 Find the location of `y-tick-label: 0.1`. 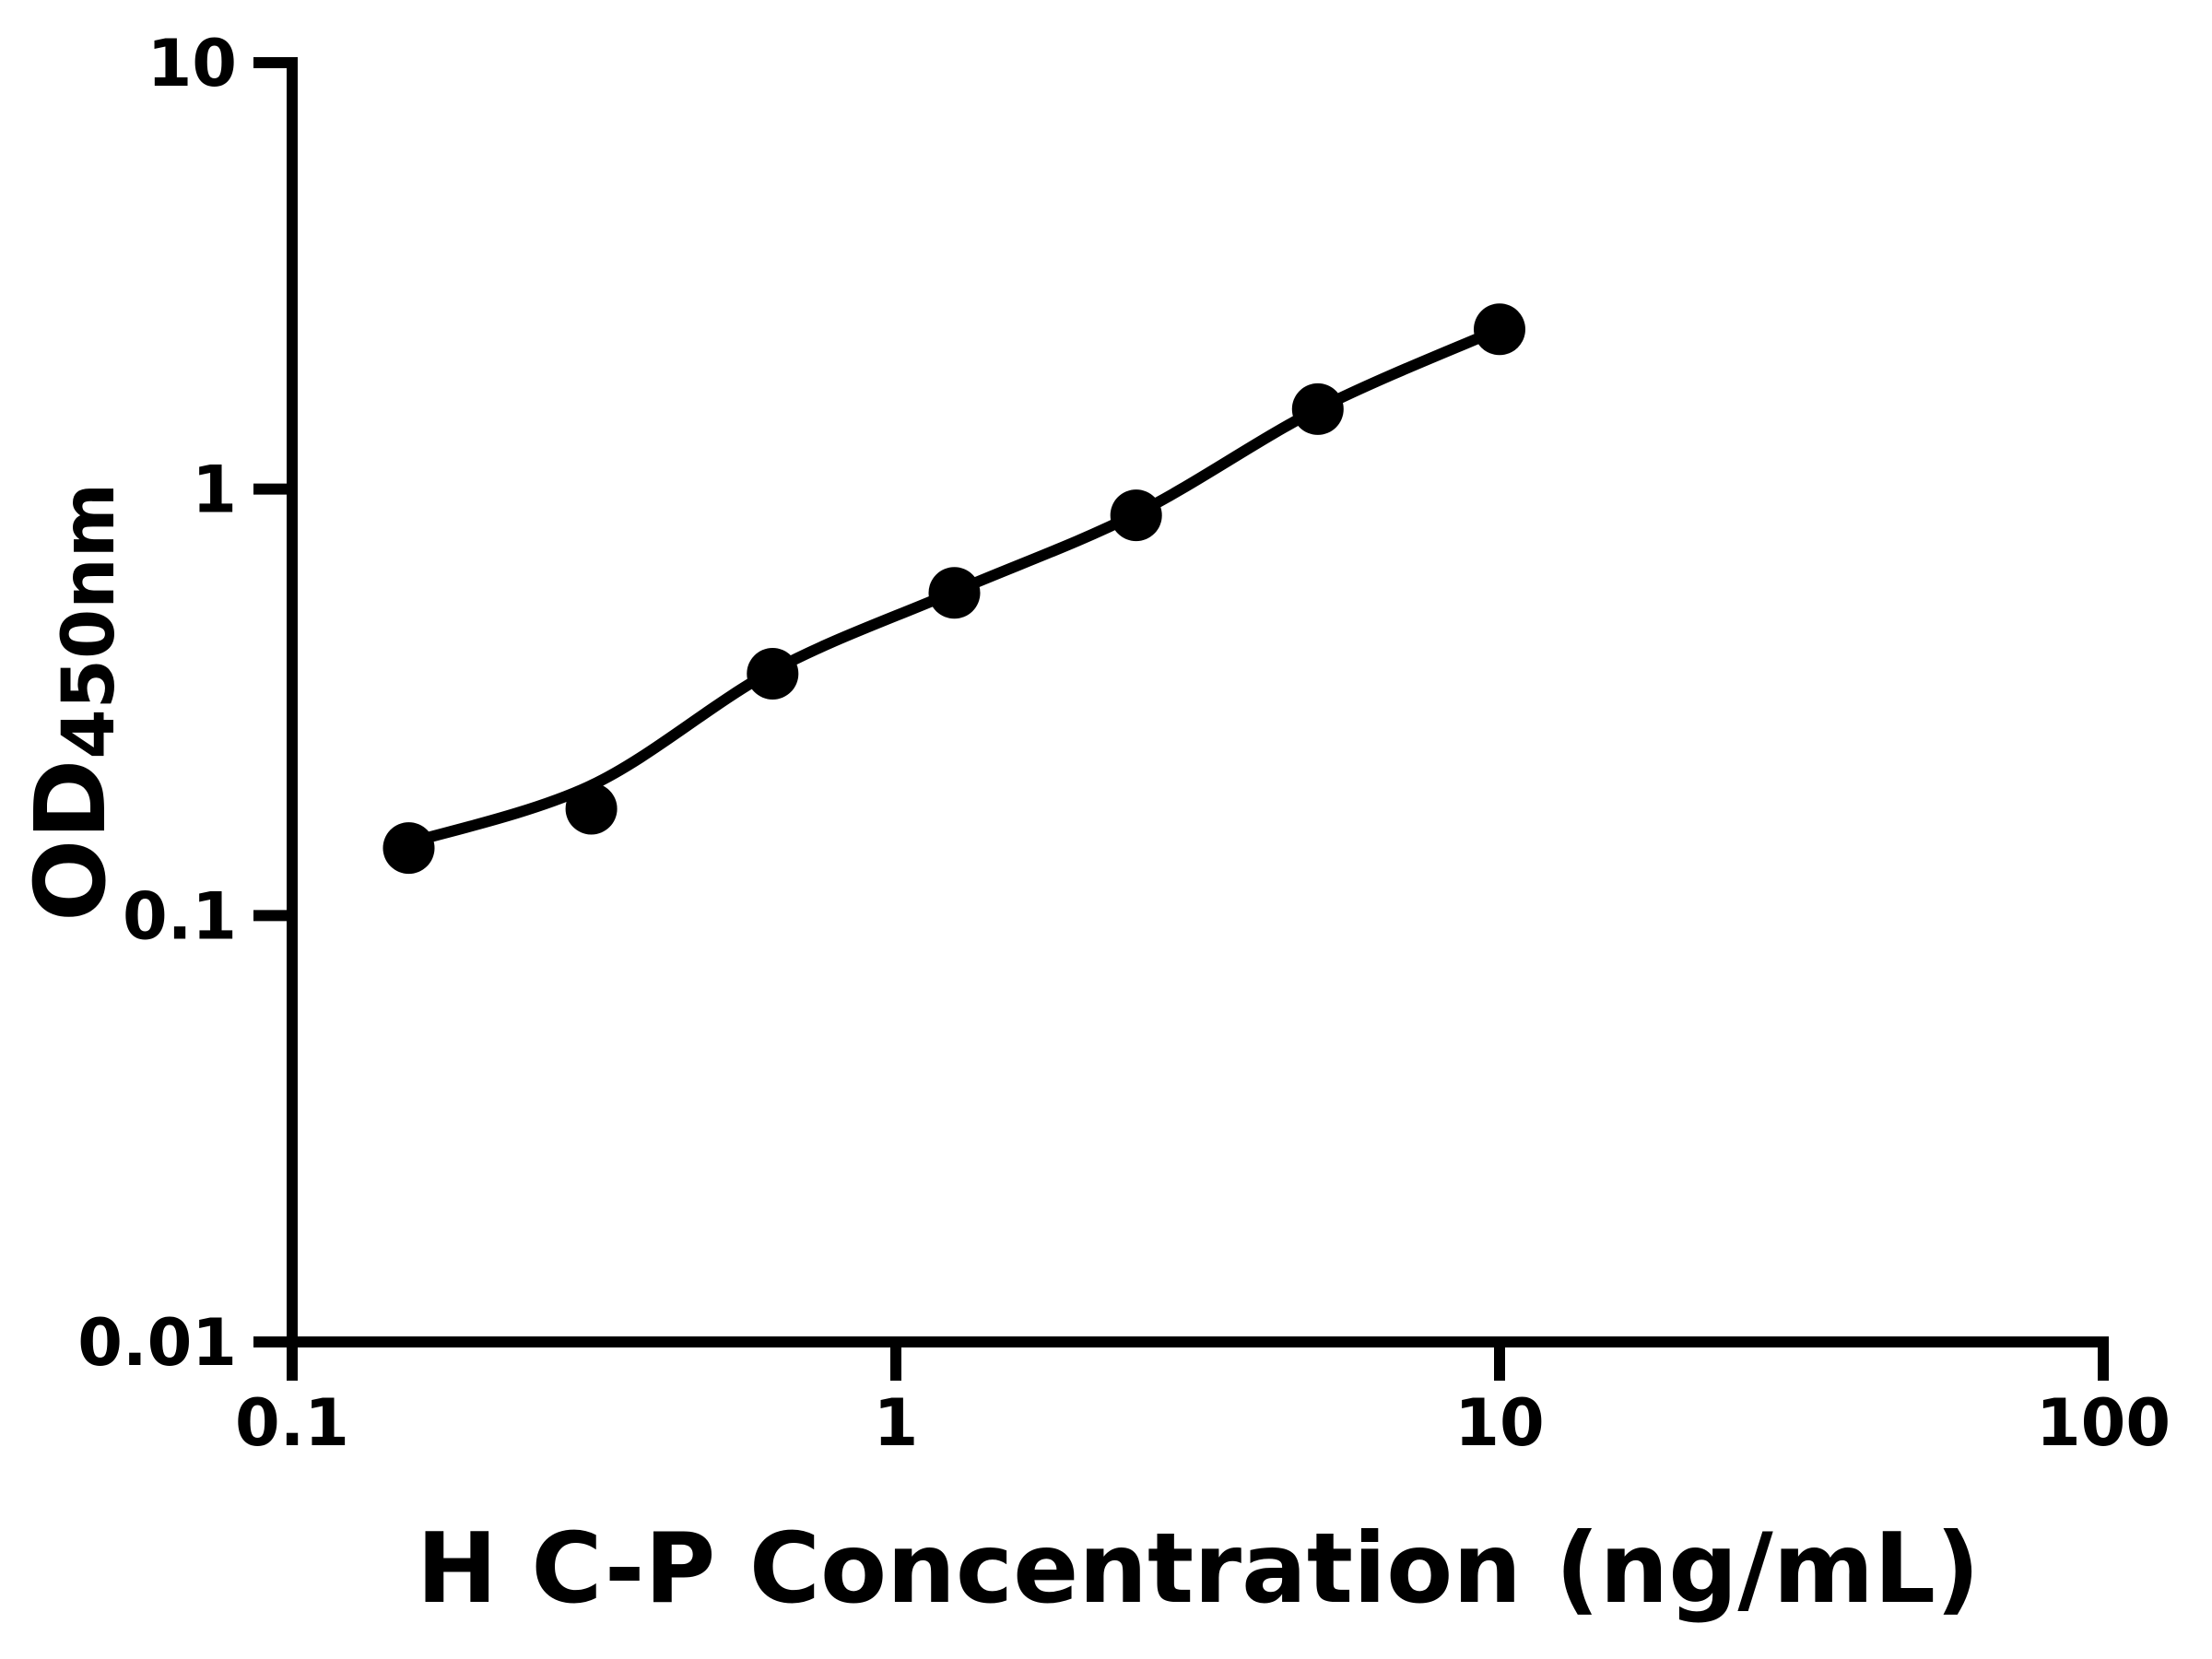

y-tick-label: 0.1 is located at coordinates (180, 916).